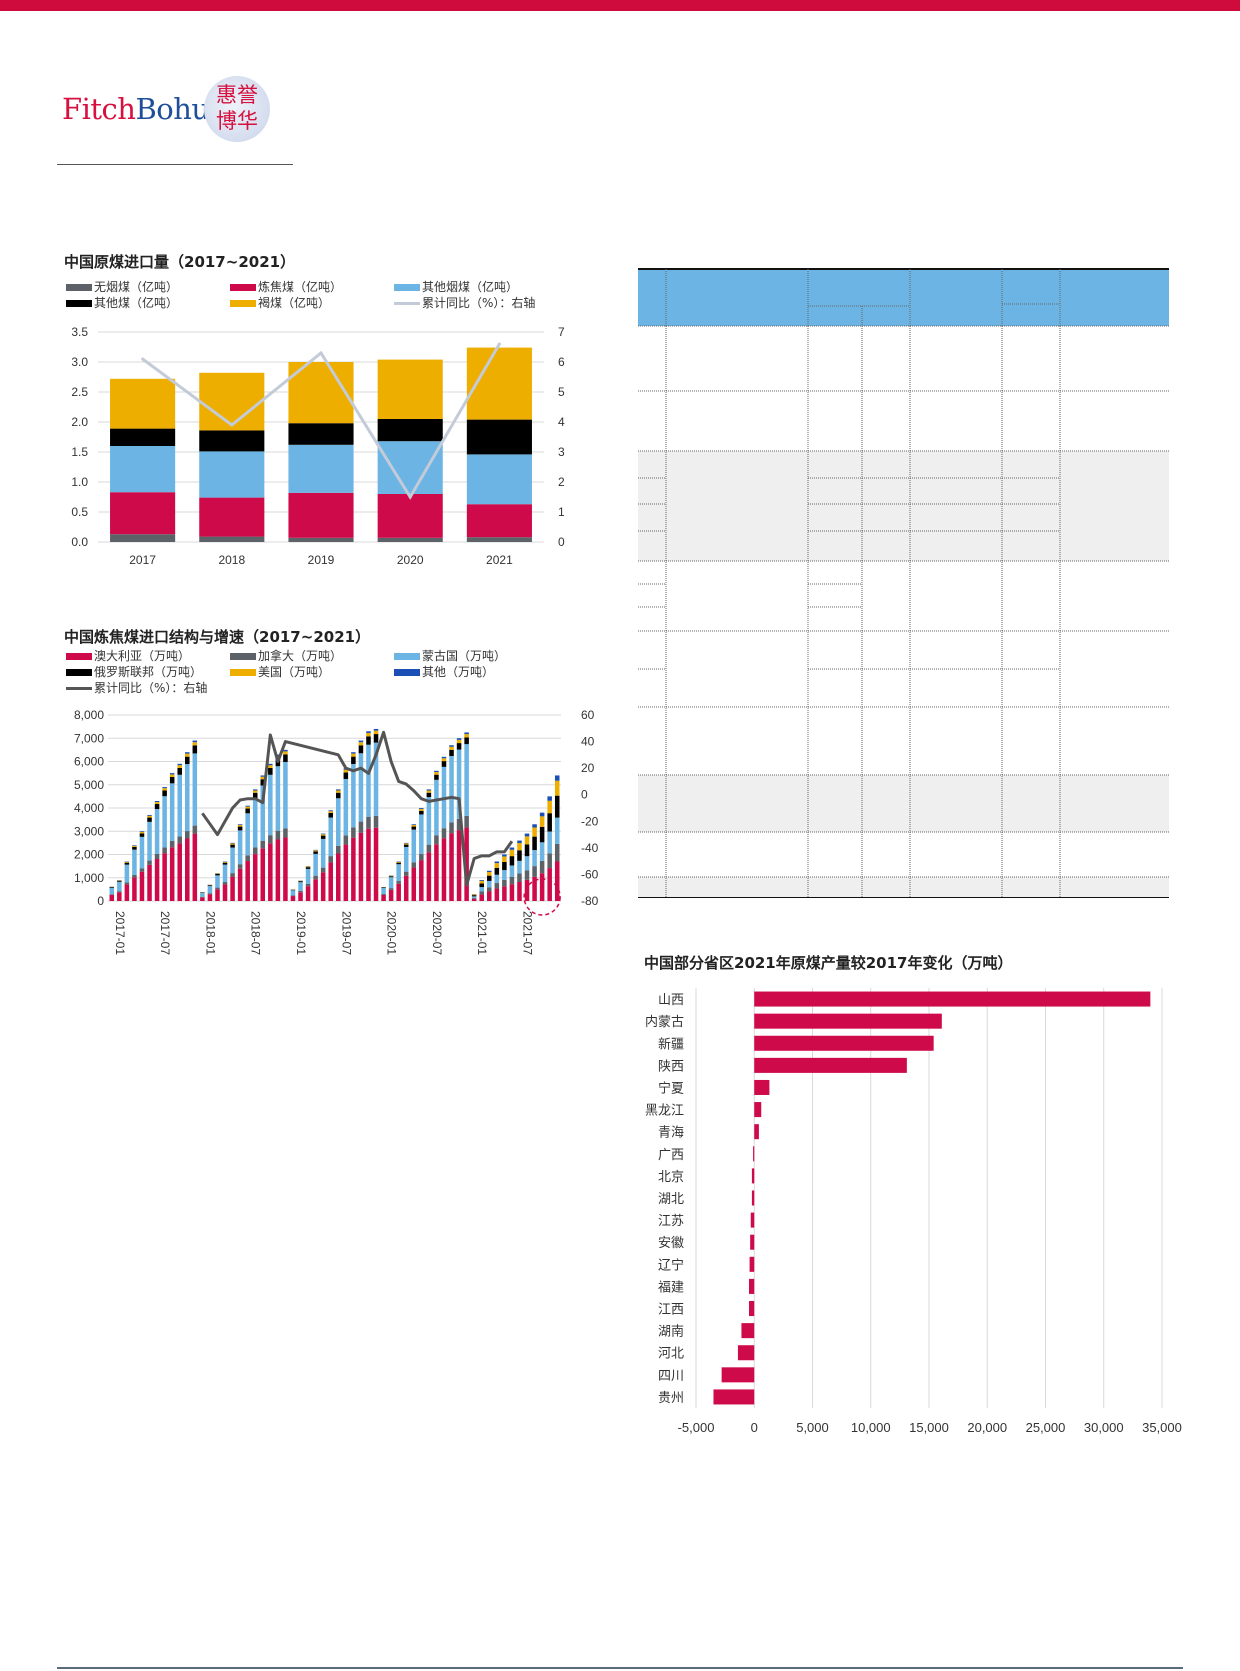 Image resolution: width=1240 pixels, height=1671 pixels. I want to click on chart3-category-6: 青海, so click(671, 1132).